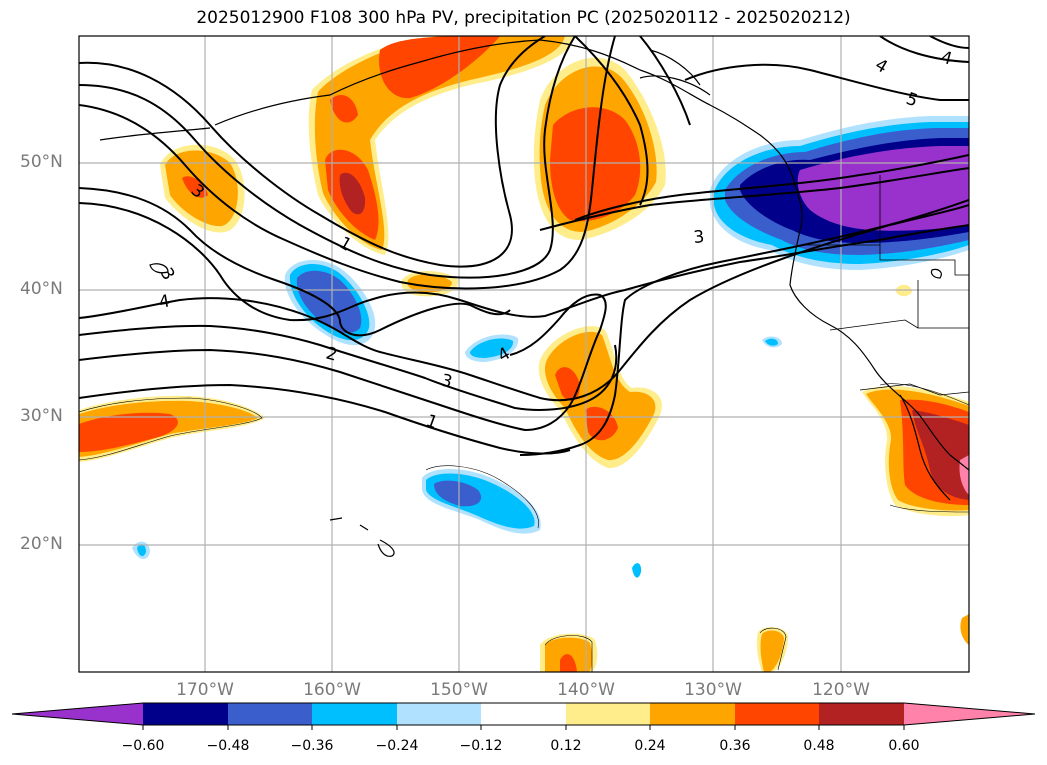 The width and height of the screenshot is (1047, 765). What do you see at coordinates (77, 714) in the screenshot?
I see `colorbar-arrow-left` at bounding box center [77, 714].